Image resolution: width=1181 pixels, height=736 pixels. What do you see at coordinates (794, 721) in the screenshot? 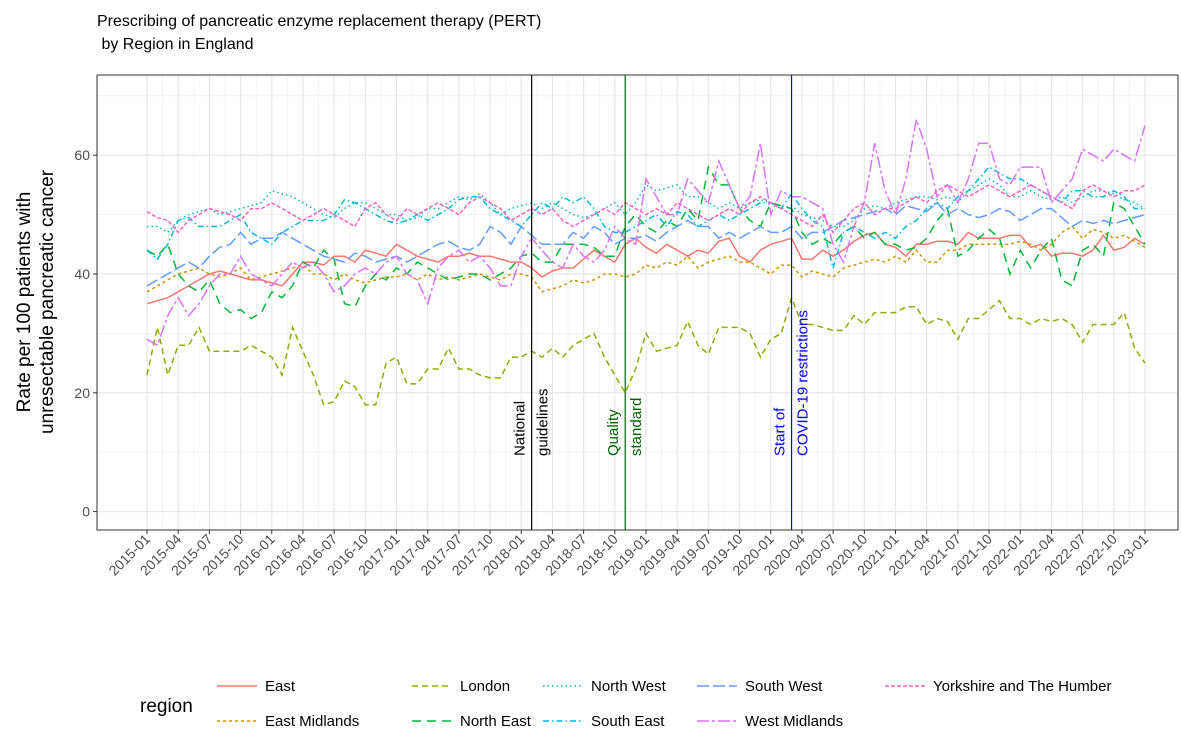
I see `legend-label: West Midlands` at bounding box center [794, 721].